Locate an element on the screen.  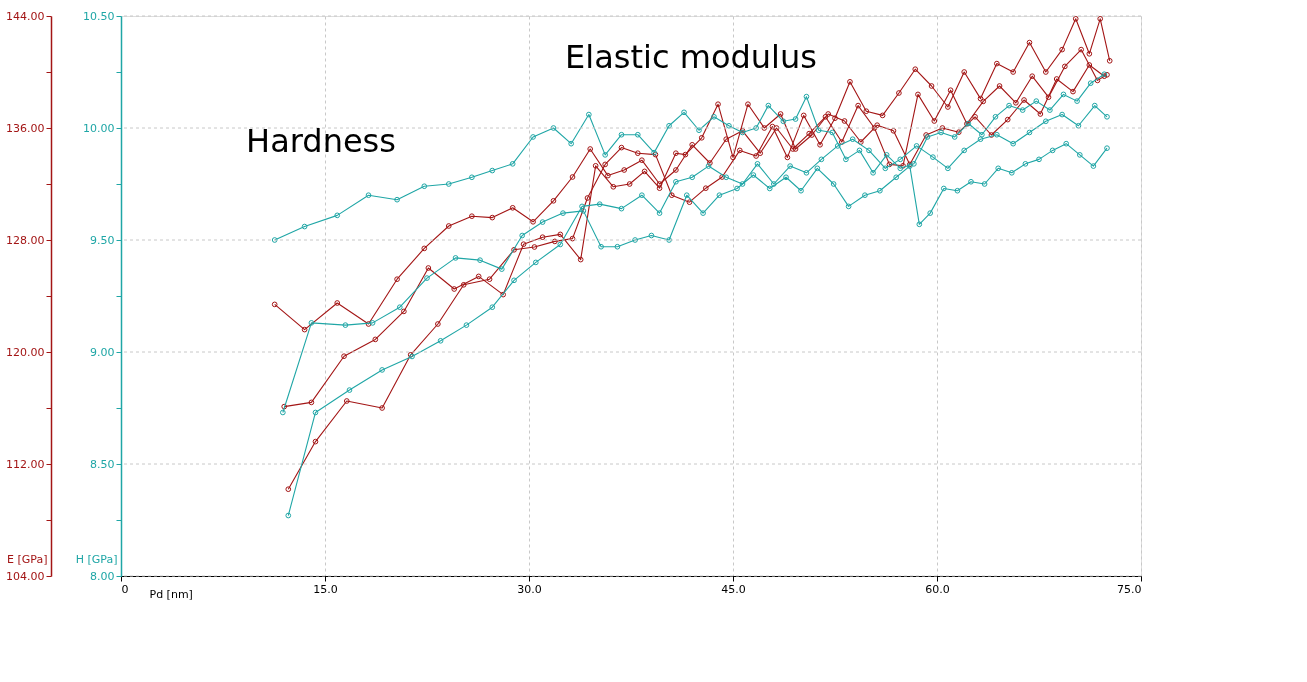
y-tick-label: 136.00 is located at coordinates (25, 128).